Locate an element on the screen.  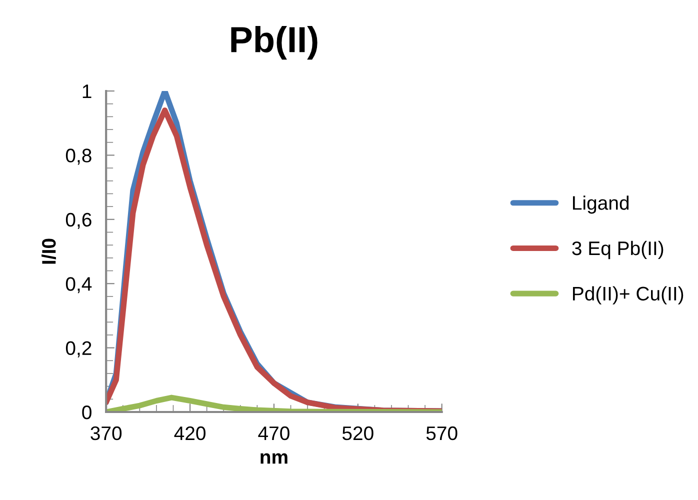
x-axis-title: nm is located at coordinates (274, 458).